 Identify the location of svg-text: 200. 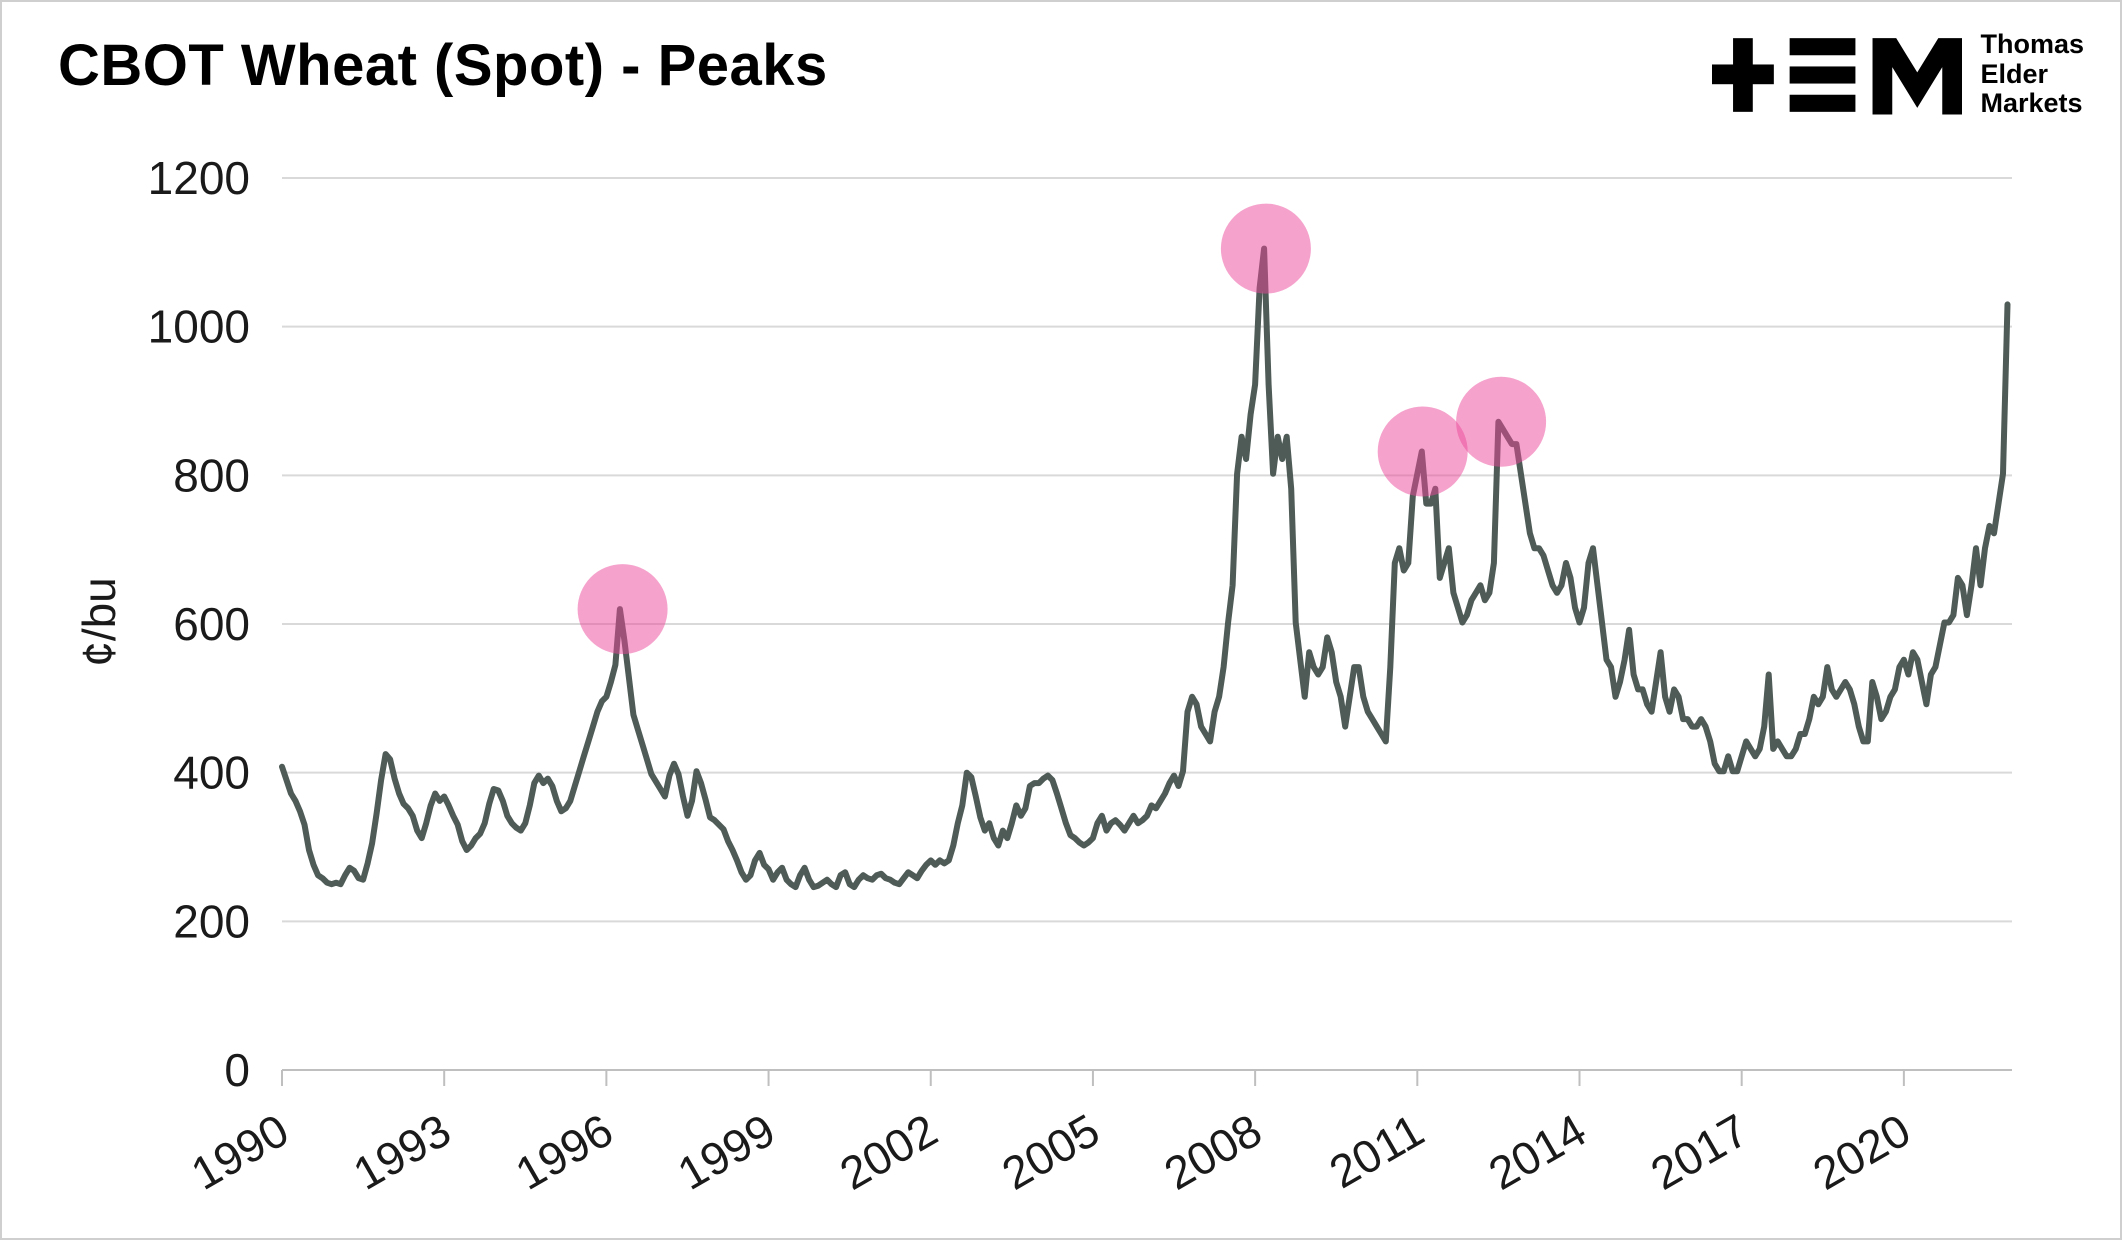
(211, 921).